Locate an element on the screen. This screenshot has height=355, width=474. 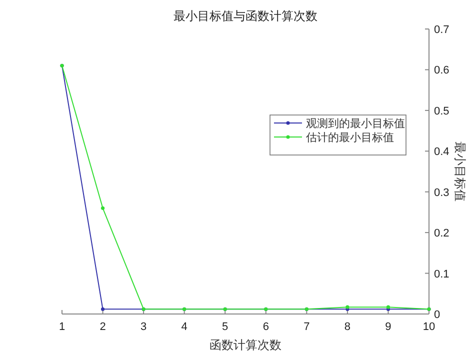
x-tick-label: 3 is located at coordinates (143, 327).